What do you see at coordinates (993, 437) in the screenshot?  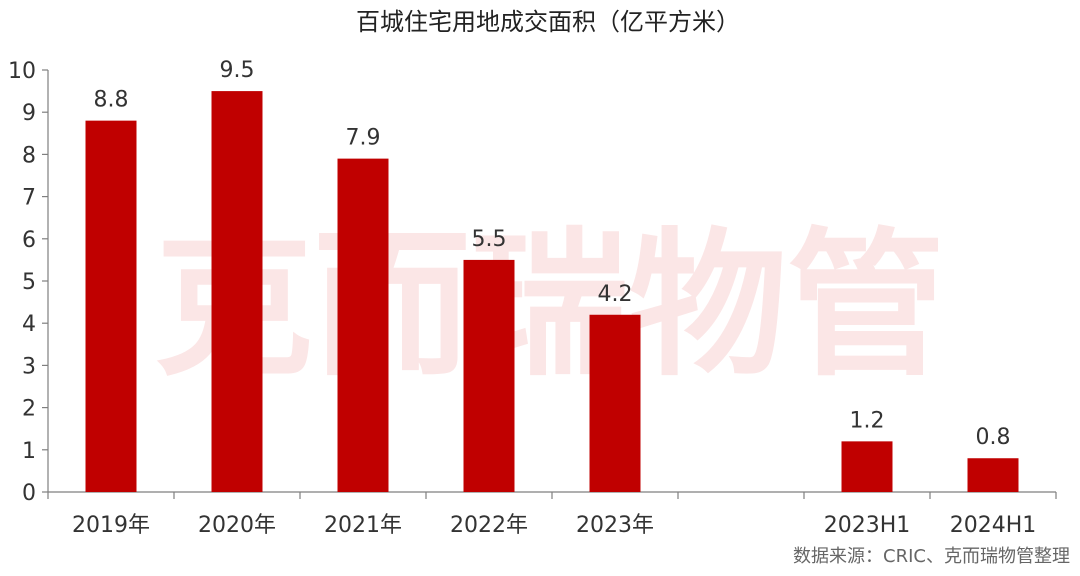 I see `data-label: 0.8` at bounding box center [993, 437].